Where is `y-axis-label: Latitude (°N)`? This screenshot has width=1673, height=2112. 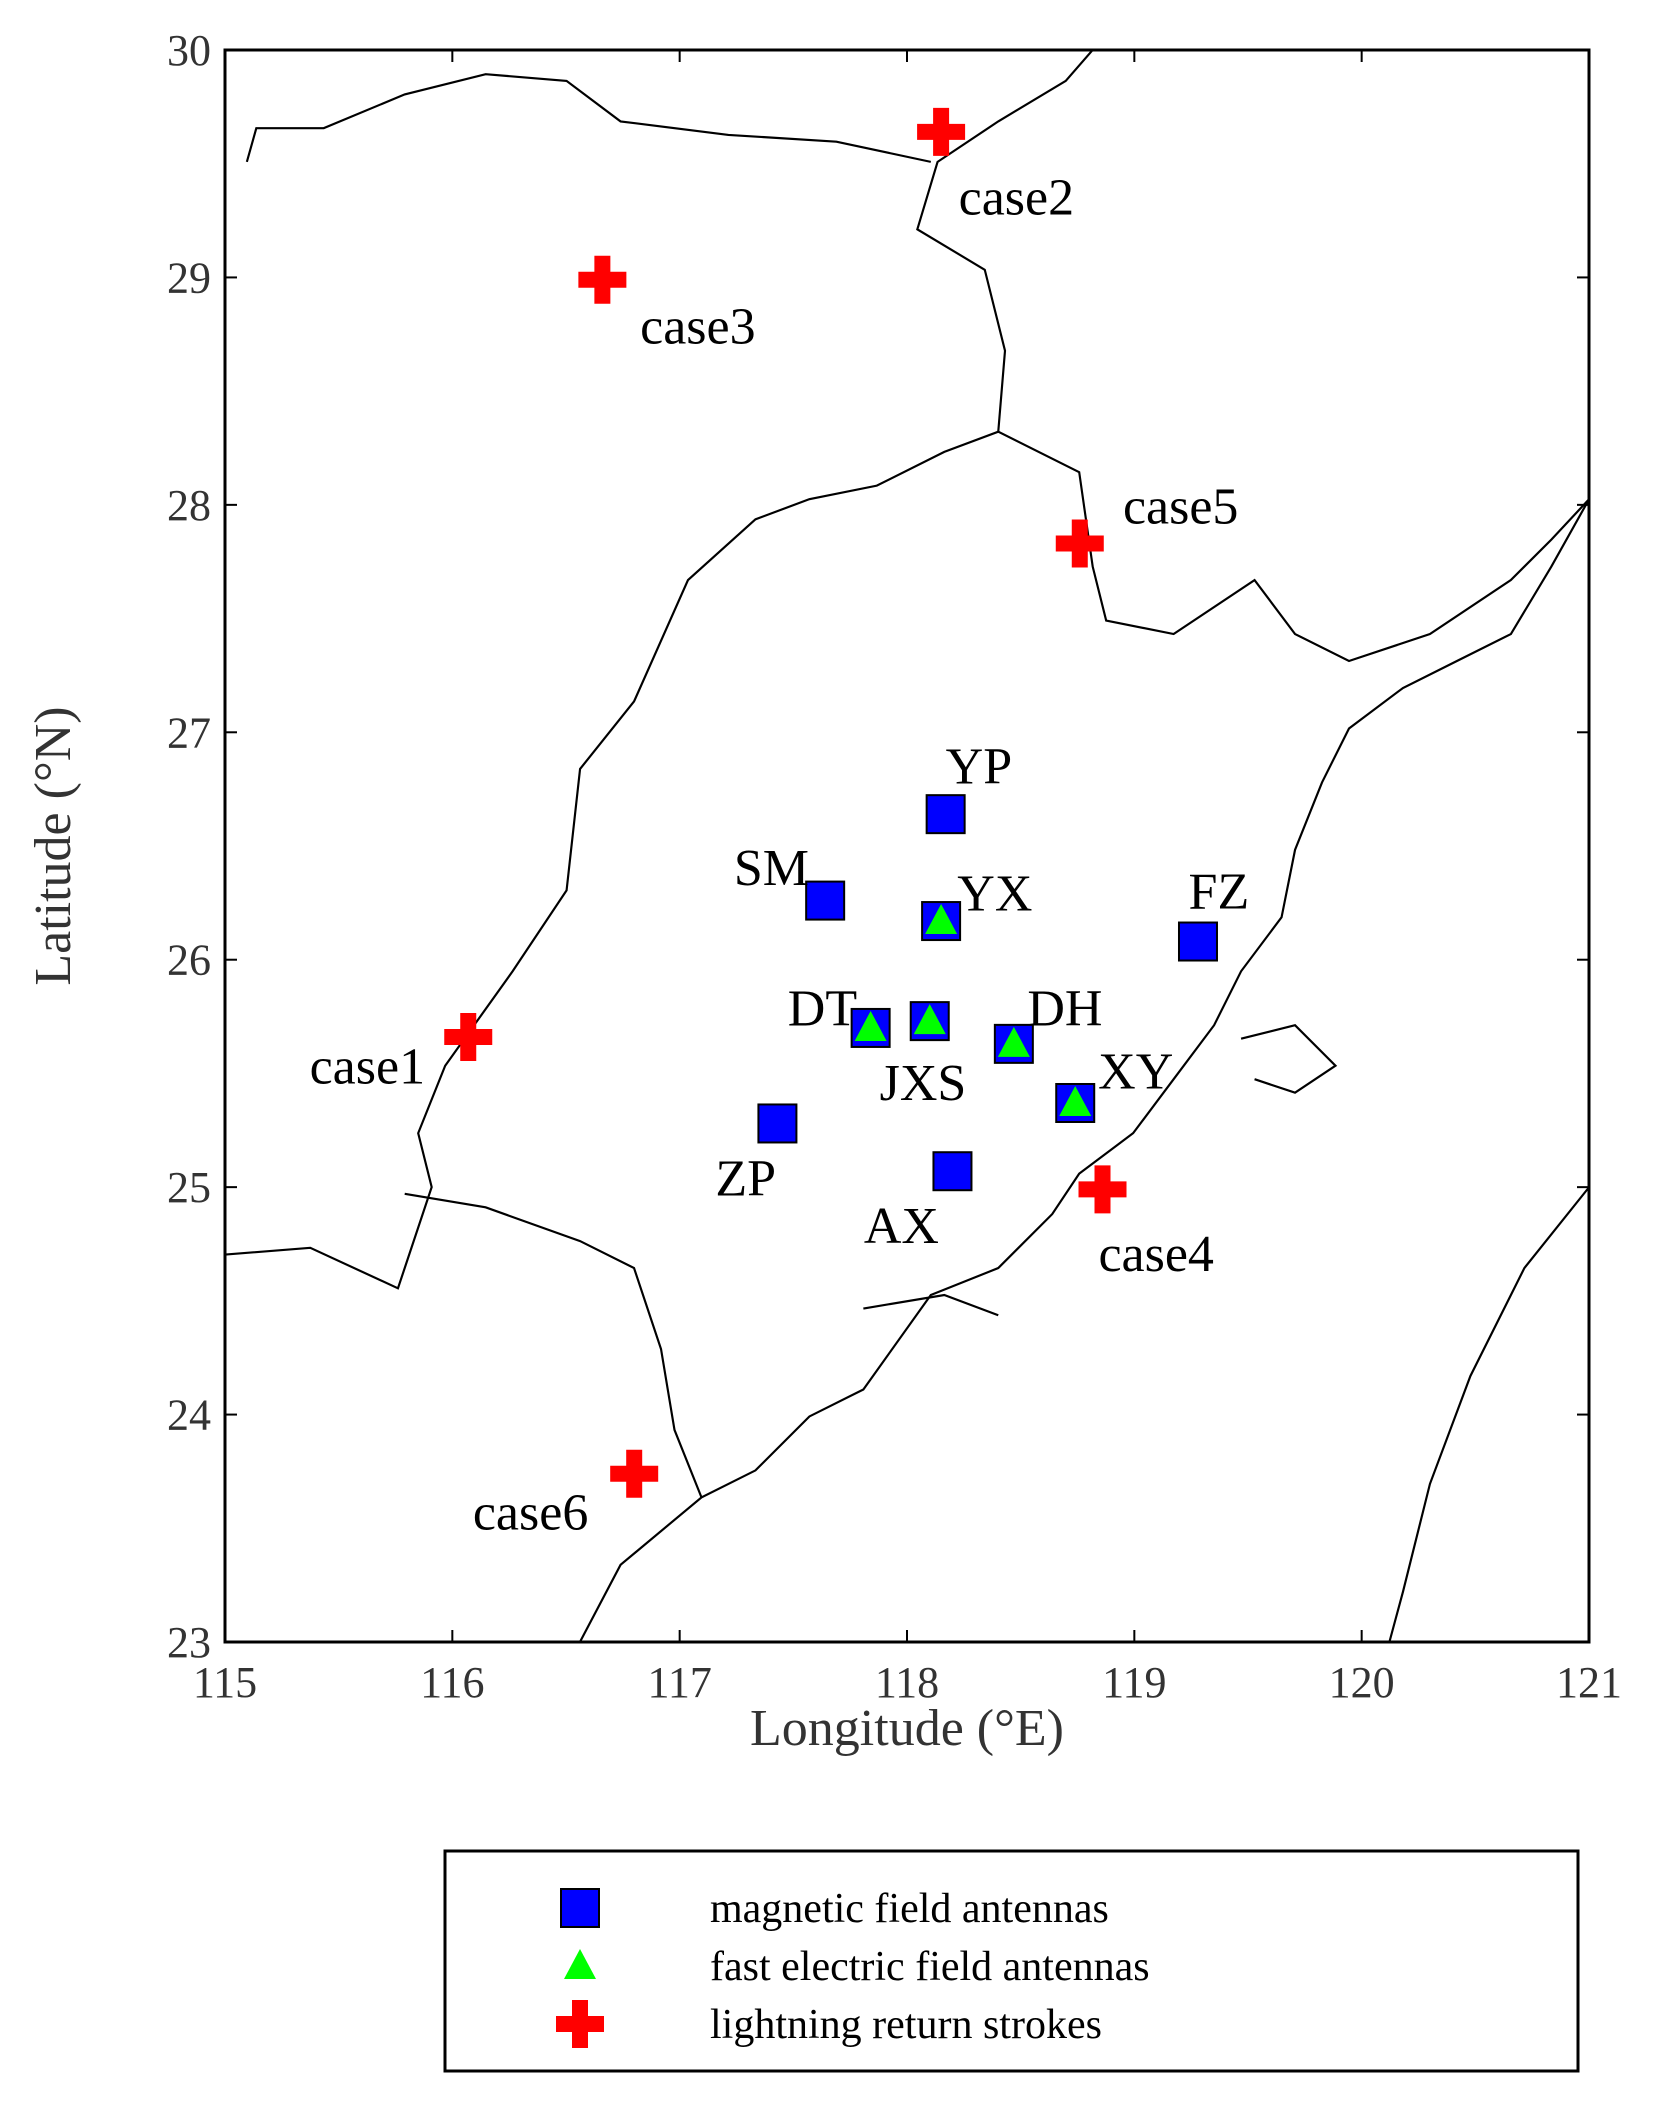
y-axis-label: Latitude (°N) is located at coordinates (53, 845).